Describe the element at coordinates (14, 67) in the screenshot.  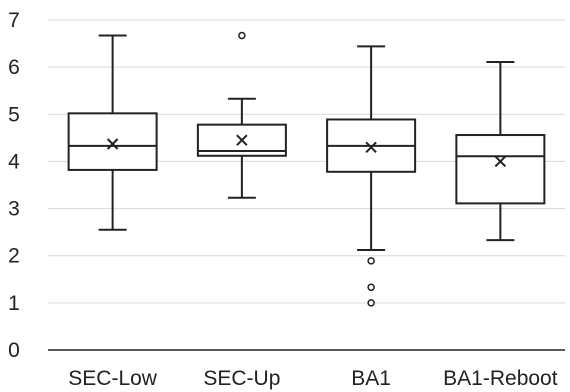
I see `y-tick-label: 6` at that location.